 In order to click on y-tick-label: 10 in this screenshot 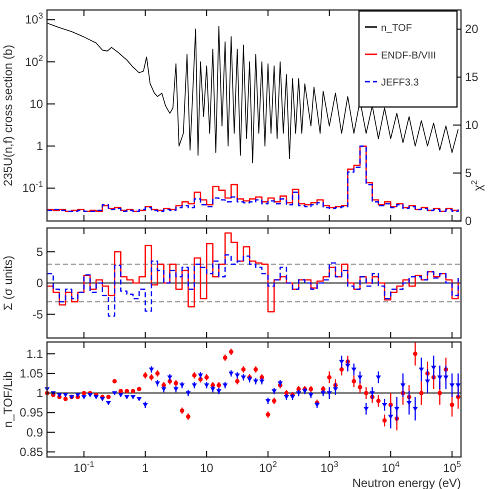, I will do `click(37, 103)`.